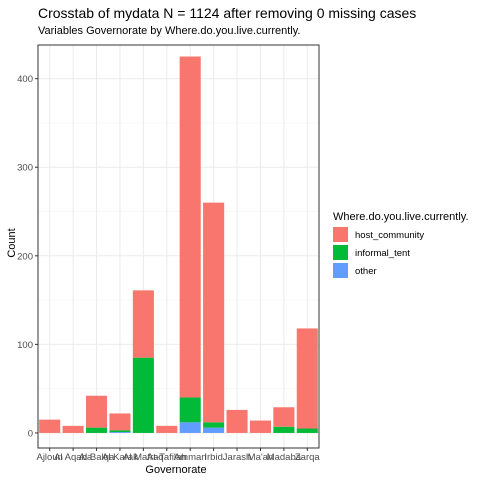 This screenshot has height=480, width=480. What do you see at coordinates (25, 345) in the screenshot?
I see `y-tick-label: 100` at bounding box center [25, 345].